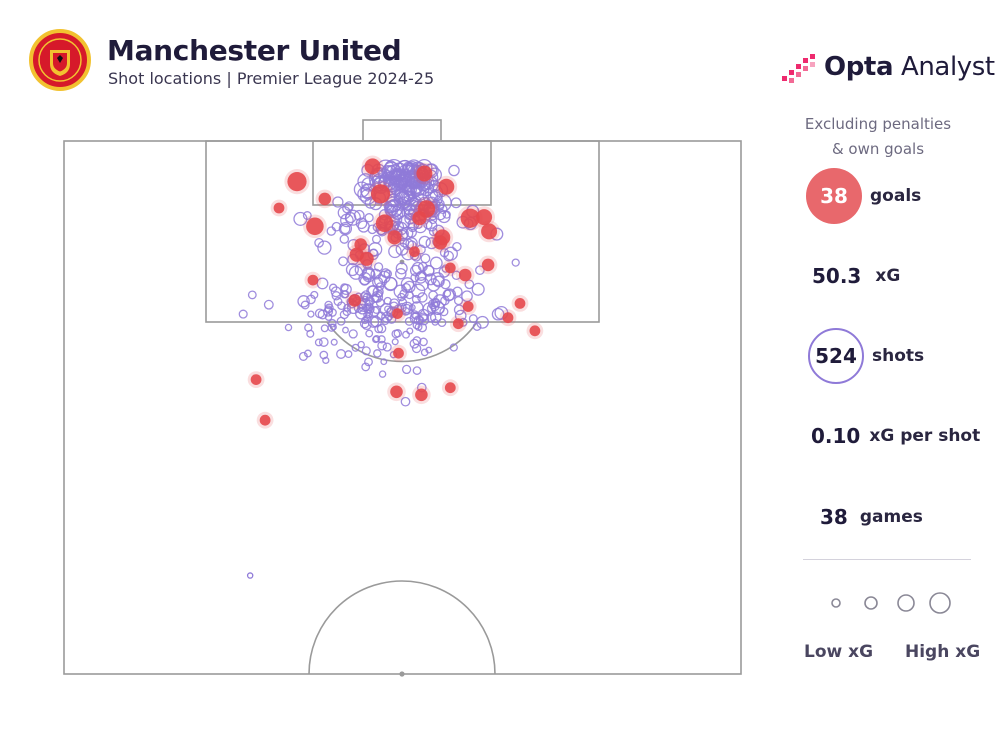  Describe the element at coordinates (944, 67) in the screenshot. I see `brand-analyst: Analyst` at that location.